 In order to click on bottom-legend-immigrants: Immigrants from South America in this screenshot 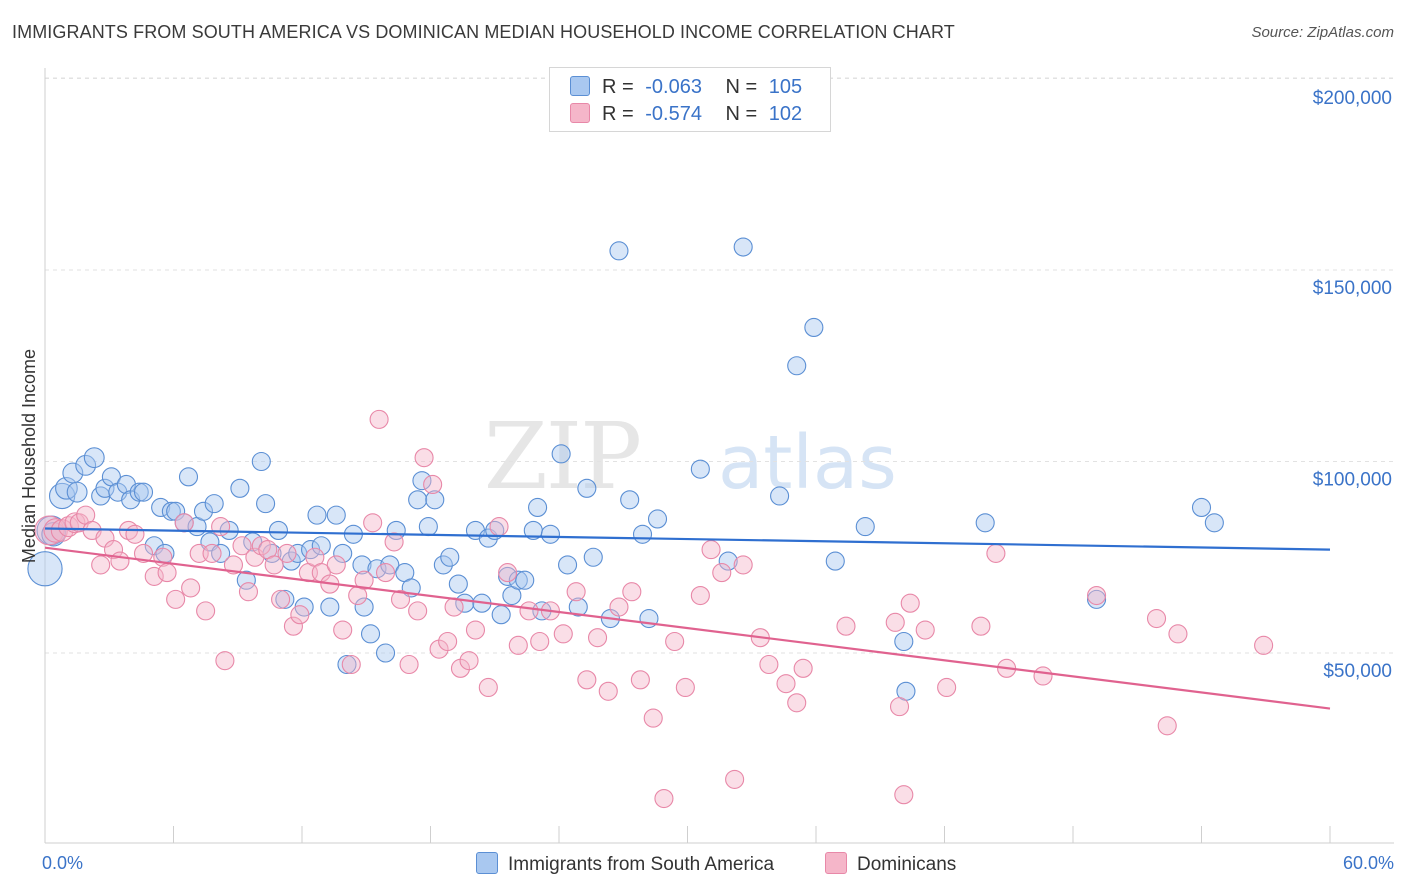, I will do `click(625, 864)`.